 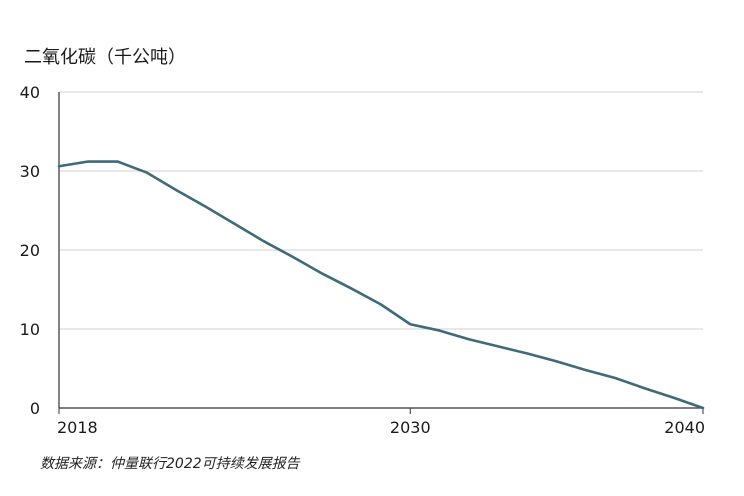 What do you see at coordinates (381, 304) in the screenshot?
I see `data-point-2029` at bounding box center [381, 304].